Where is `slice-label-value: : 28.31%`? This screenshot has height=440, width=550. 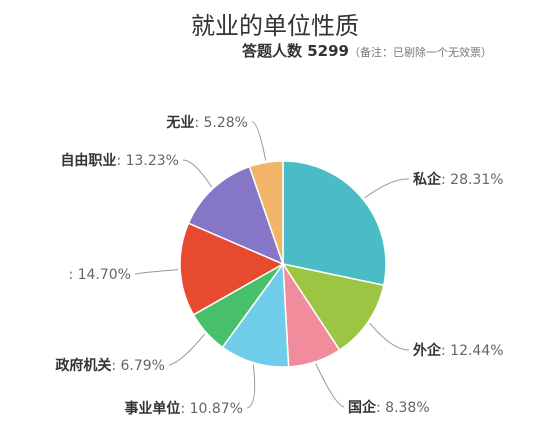 slice-label-value: : 28.31% is located at coordinates (472, 180).